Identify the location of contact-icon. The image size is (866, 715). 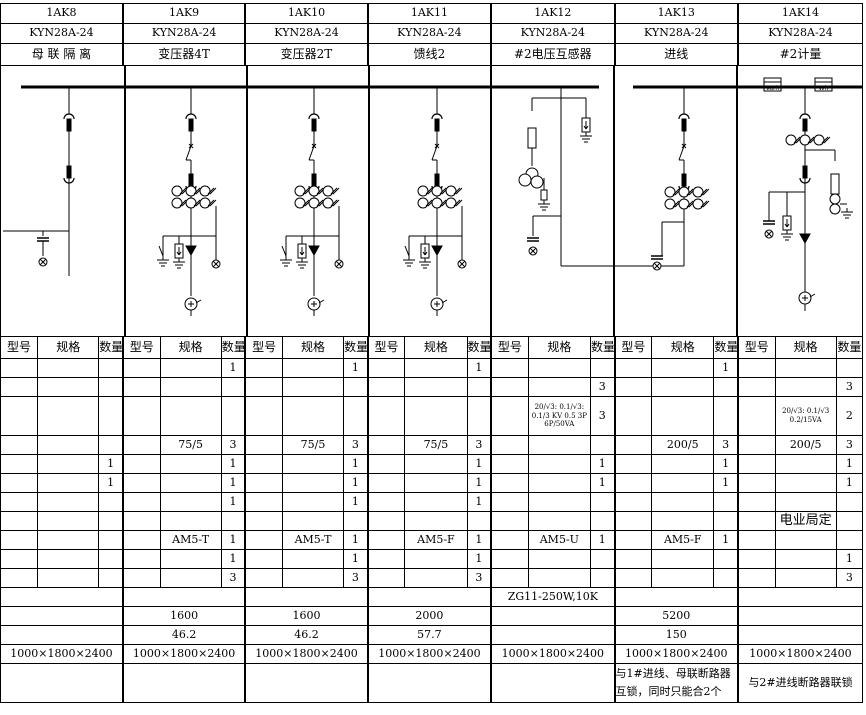
(684, 125).